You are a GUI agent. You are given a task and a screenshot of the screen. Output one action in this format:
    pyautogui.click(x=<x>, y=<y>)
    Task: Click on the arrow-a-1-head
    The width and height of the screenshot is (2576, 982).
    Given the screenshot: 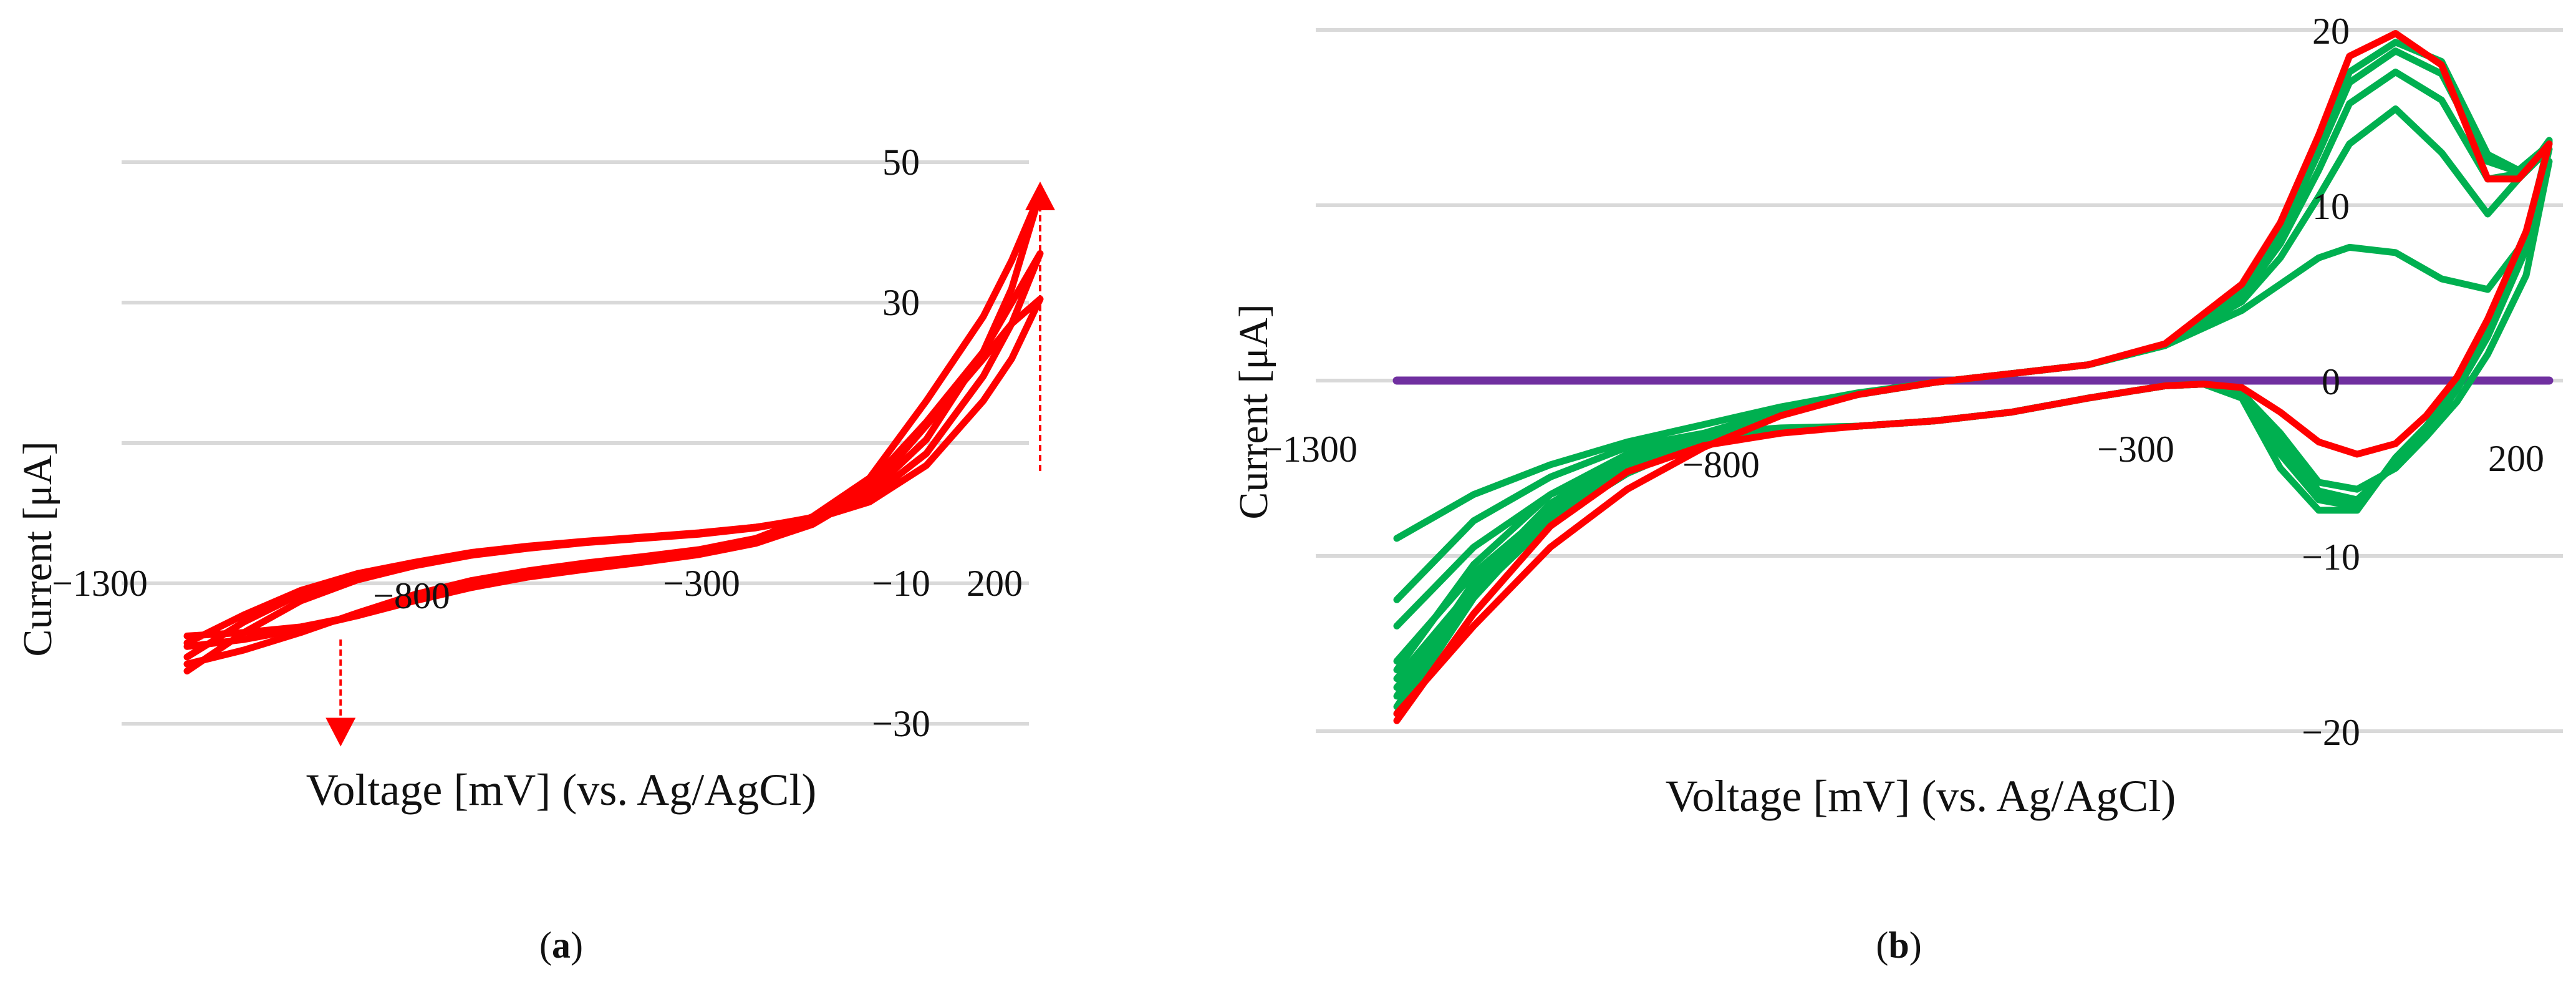 What is the action you would take?
    pyautogui.click(x=341, y=732)
    